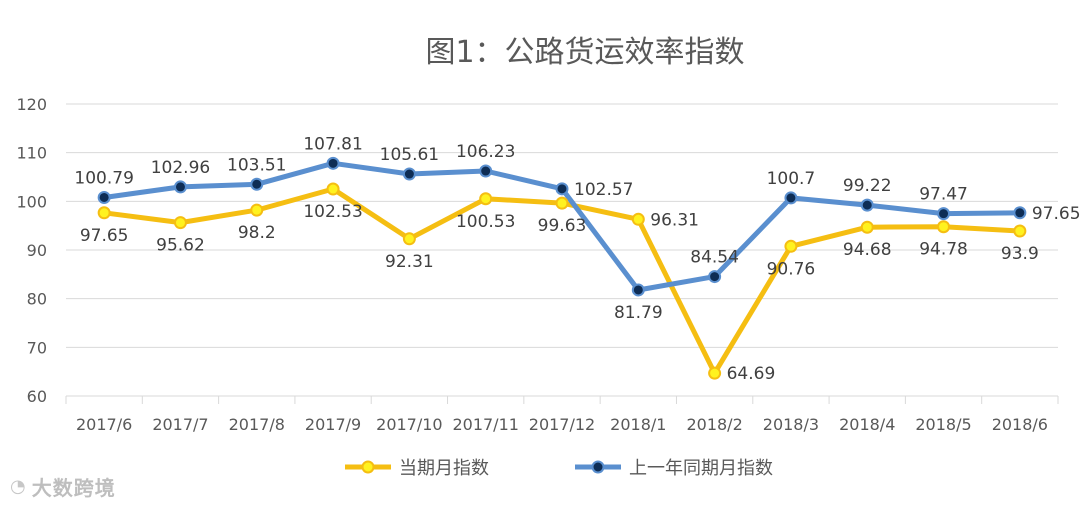 The height and width of the screenshot is (505, 1080). I want to click on x-tick-label: 2018/3, so click(791, 424).